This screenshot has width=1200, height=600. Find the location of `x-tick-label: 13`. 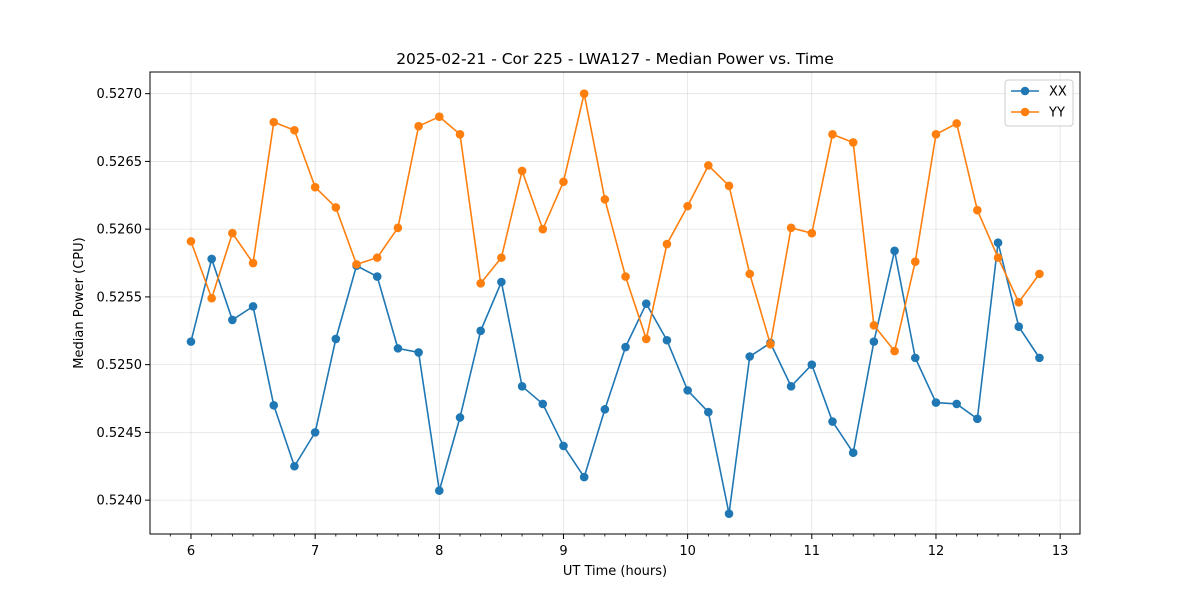

x-tick-label: 13 is located at coordinates (1060, 551).